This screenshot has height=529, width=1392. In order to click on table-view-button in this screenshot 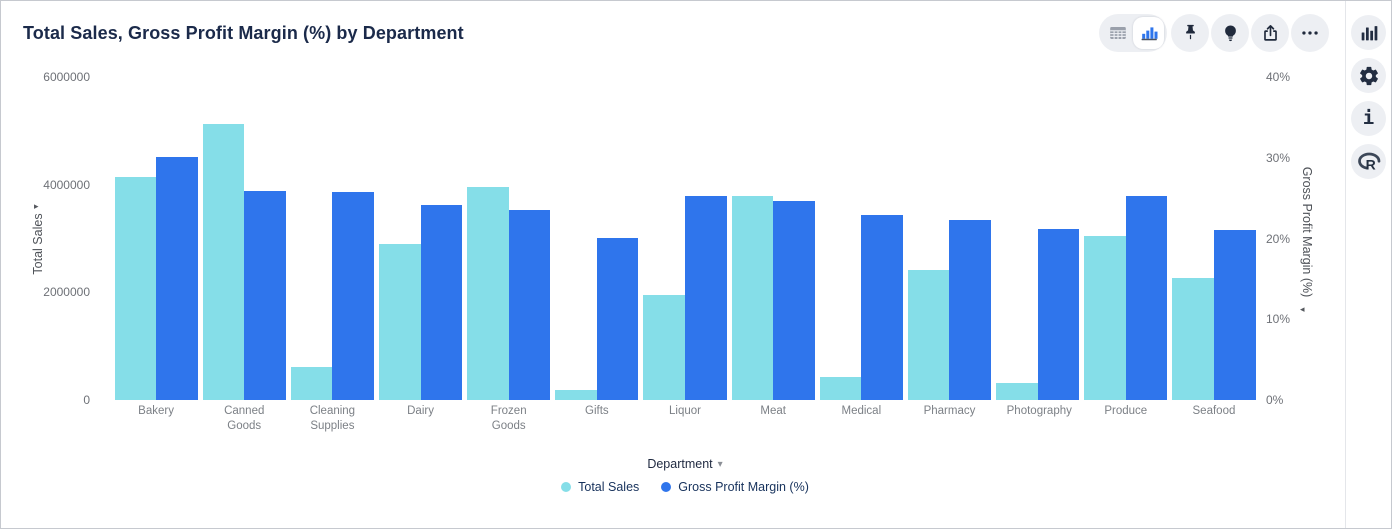, I will do `click(1117, 33)`.